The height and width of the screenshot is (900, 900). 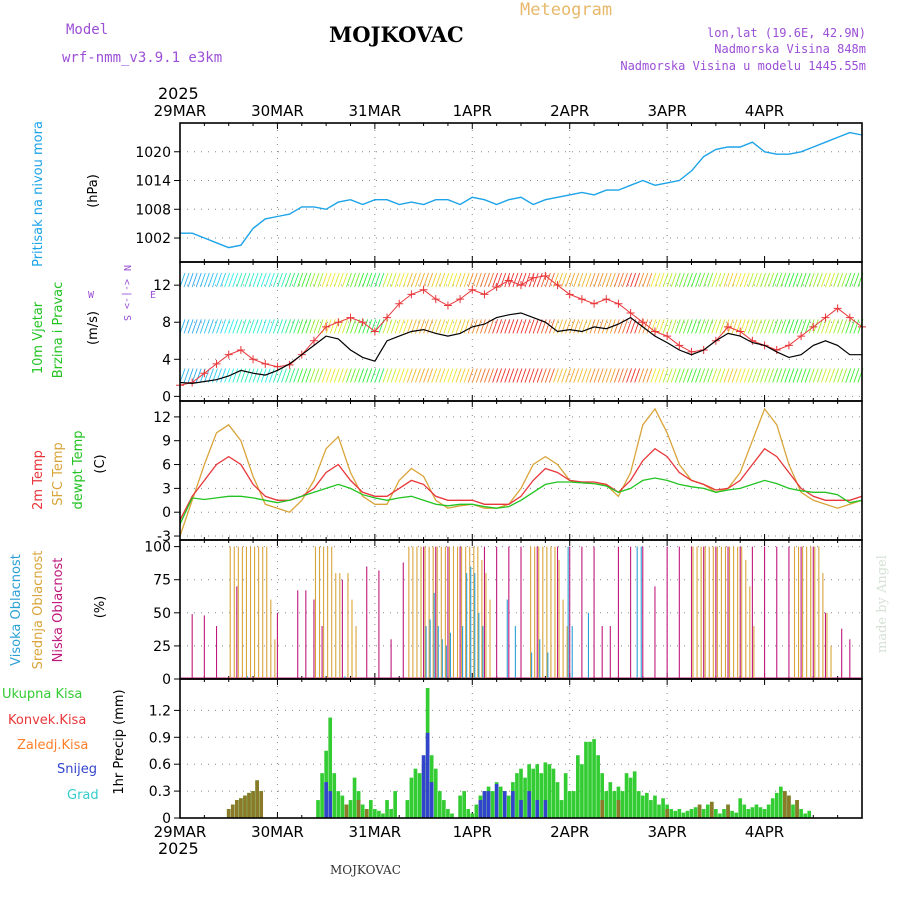 I want to click on ytick-label-temp: 6, so click(x=166, y=466).